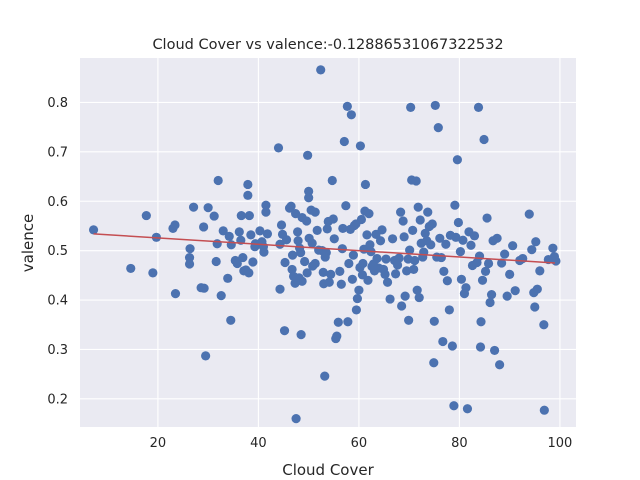 Image resolution: width=640 pixels, height=480 pixels. I want to click on y-tick-label: 0.8, so click(57, 103).